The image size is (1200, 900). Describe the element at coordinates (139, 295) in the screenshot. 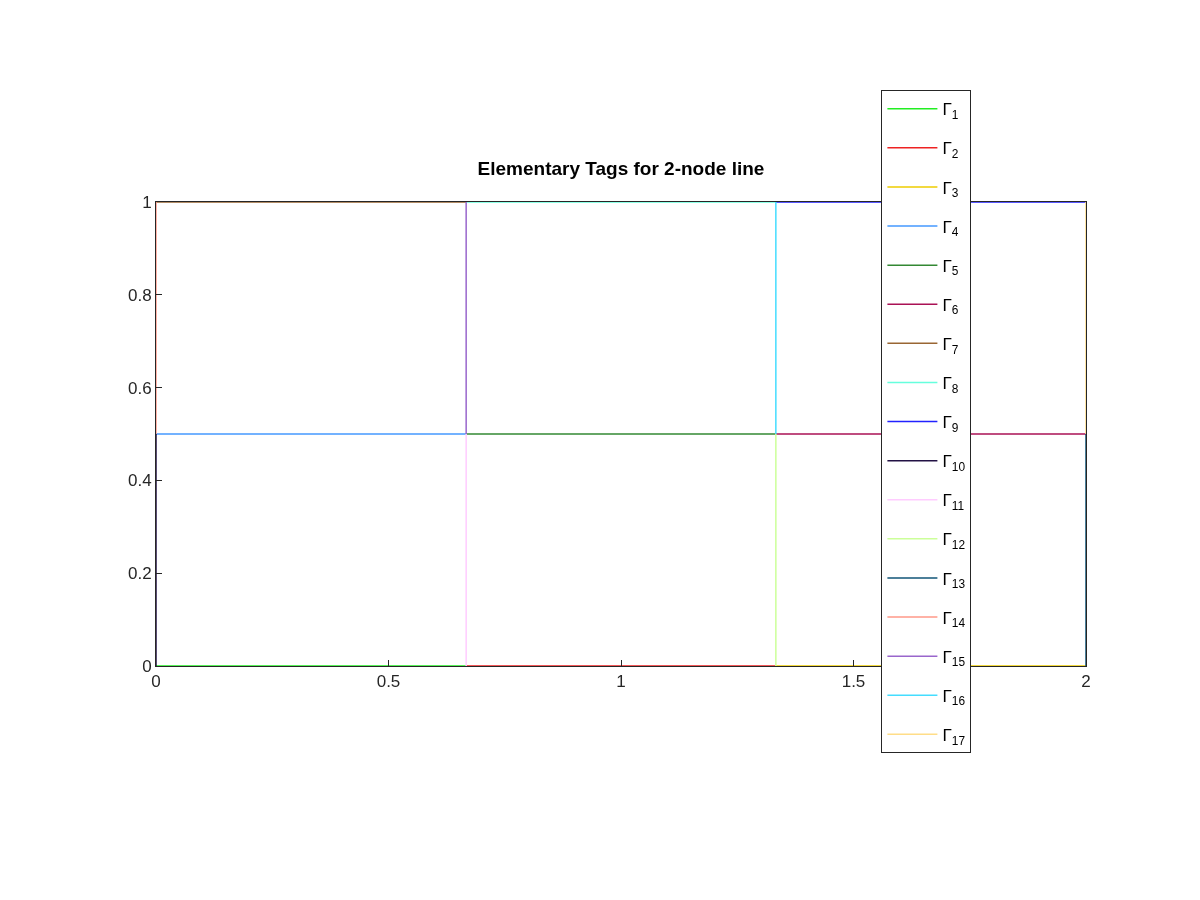

I see `y-tick-label: 0.8` at that location.